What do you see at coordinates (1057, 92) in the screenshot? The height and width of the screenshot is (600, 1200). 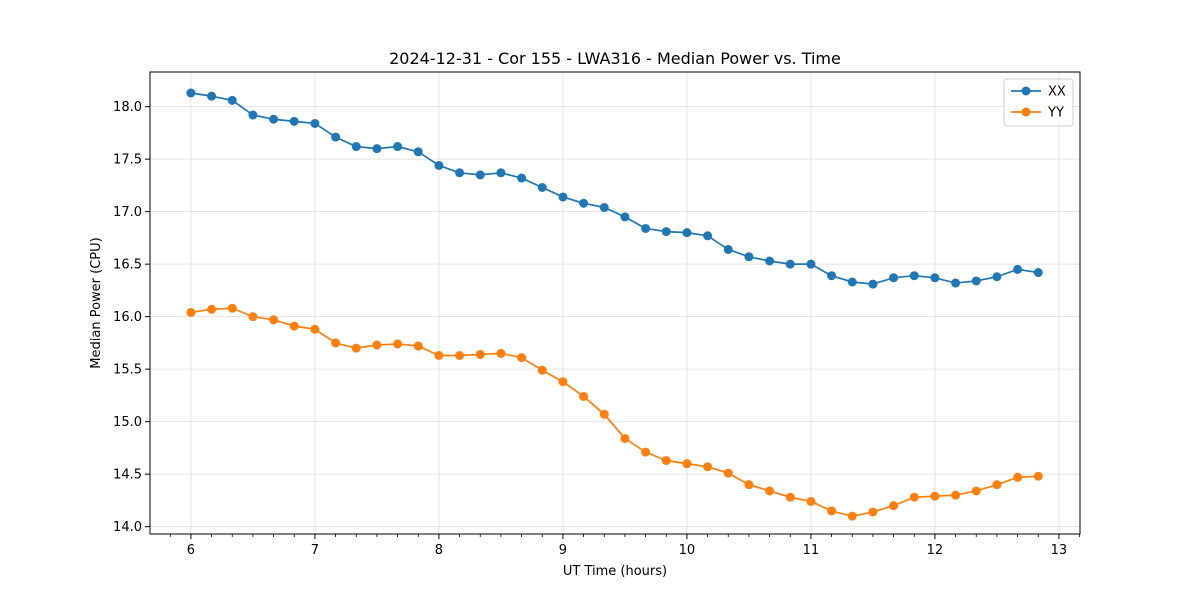 I see `legend-label-xx: XX` at bounding box center [1057, 92].